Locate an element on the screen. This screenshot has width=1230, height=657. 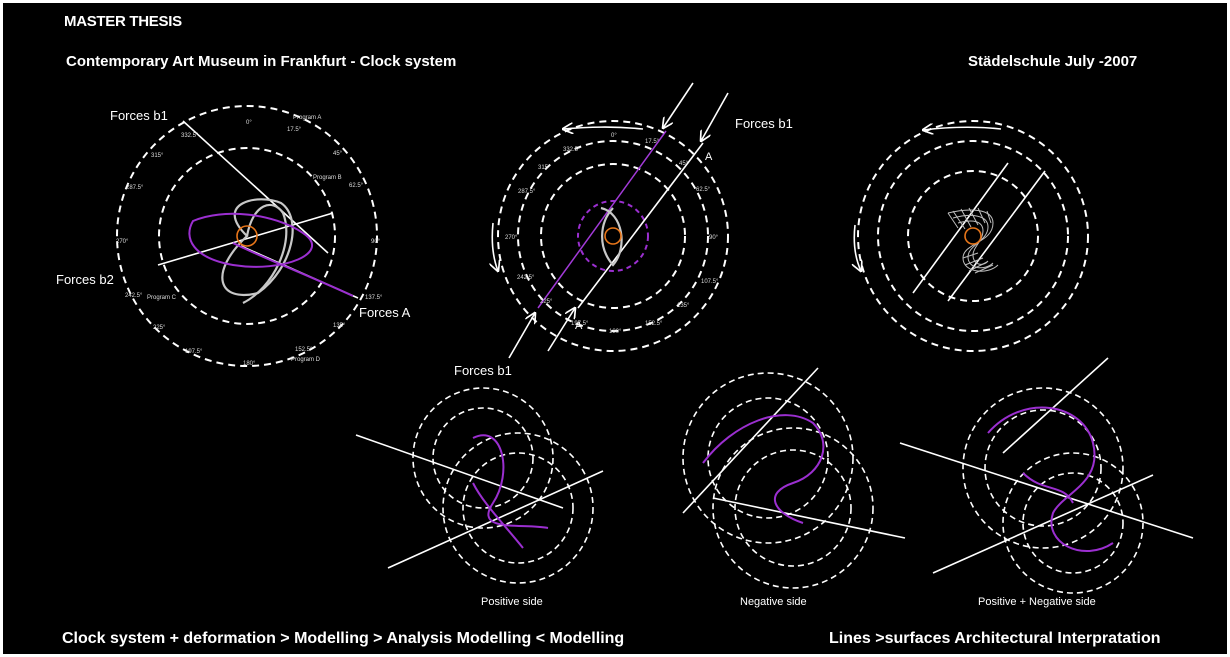
label-forces-b2: Forces b2 is located at coordinates (85, 279).